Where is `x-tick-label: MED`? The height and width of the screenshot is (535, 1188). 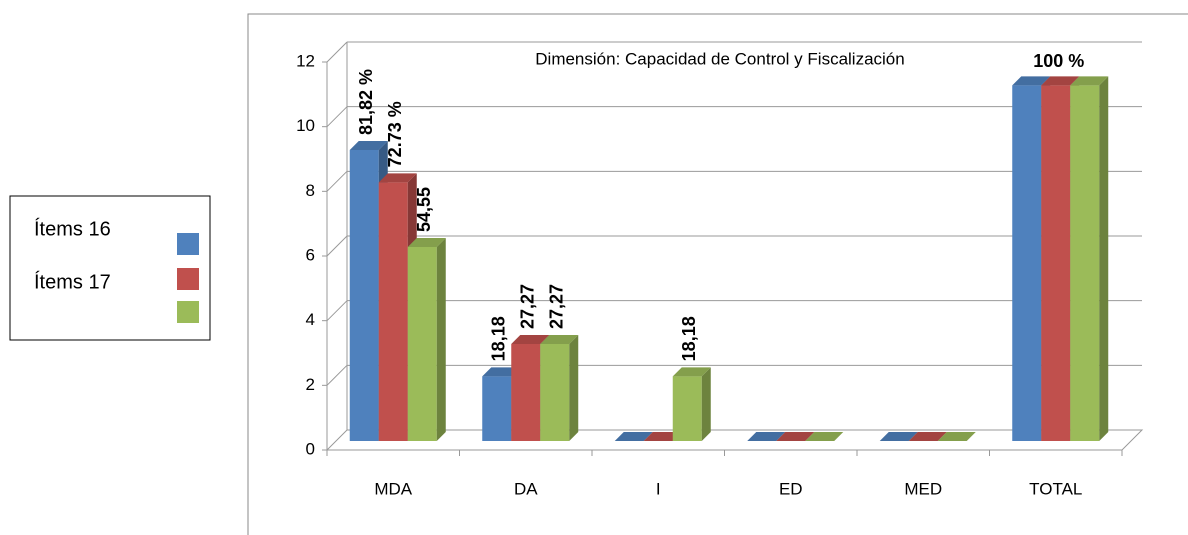
x-tick-label: MED is located at coordinates (923, 488).